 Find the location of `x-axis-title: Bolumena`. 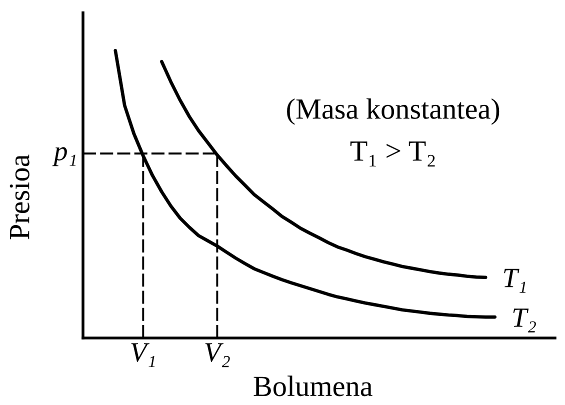

x-axis-title: Bolumena is located at coordinates (313, 386).